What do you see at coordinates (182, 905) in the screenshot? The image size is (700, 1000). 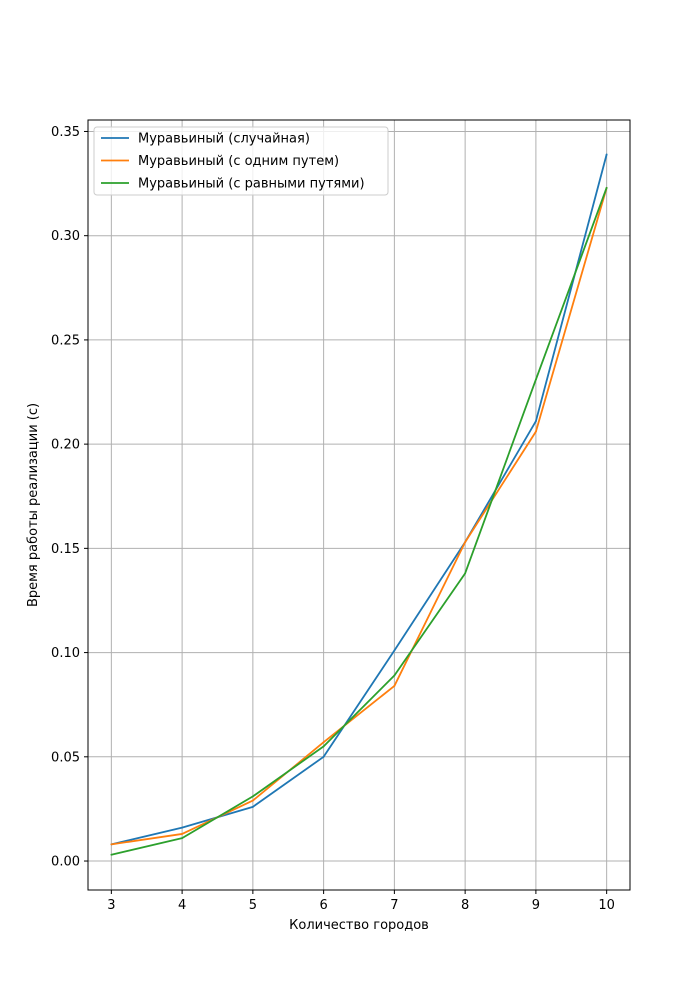 I see `x-tick-label: 4` at bounding box center [182, 905].